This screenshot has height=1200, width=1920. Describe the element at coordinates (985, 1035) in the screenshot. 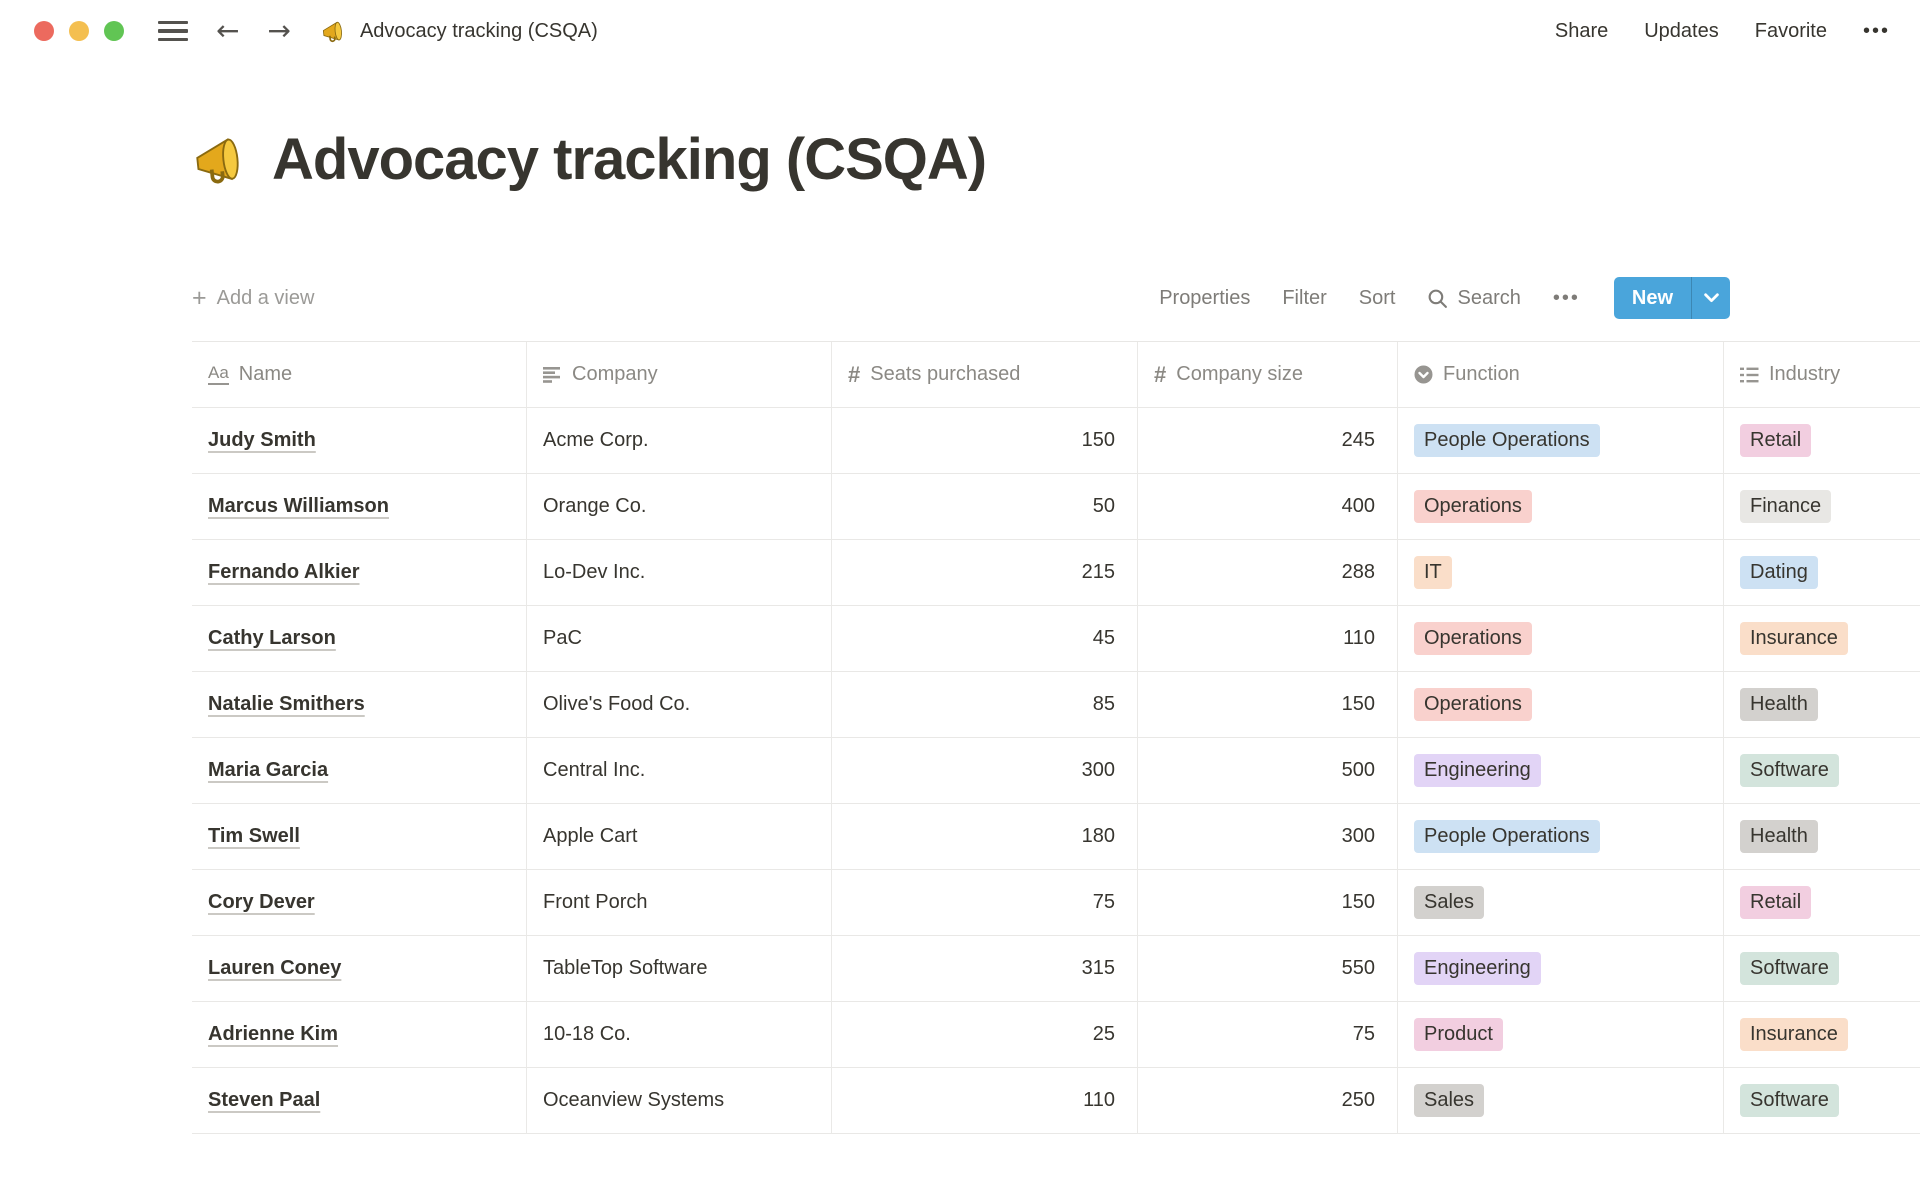

I see `seats-purchased-cell: 25` at that location.